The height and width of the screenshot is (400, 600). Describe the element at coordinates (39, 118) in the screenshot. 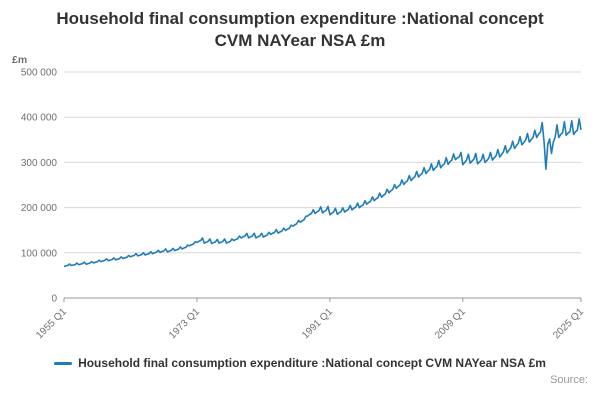

I see `y-tick-label: 400 000` at that location.